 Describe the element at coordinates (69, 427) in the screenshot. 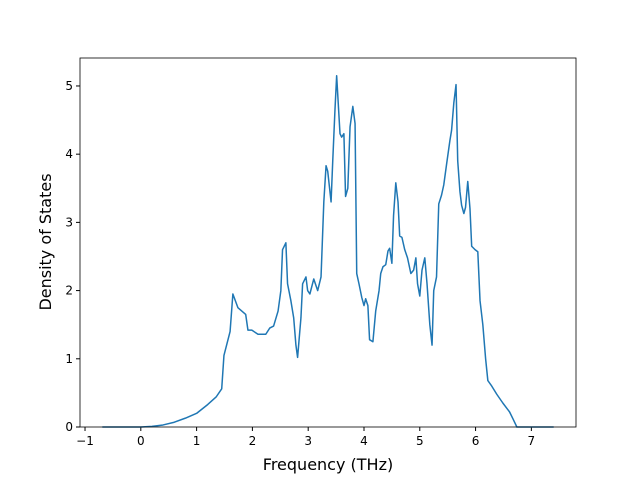

I see `y-tick-label: 0` at that location.